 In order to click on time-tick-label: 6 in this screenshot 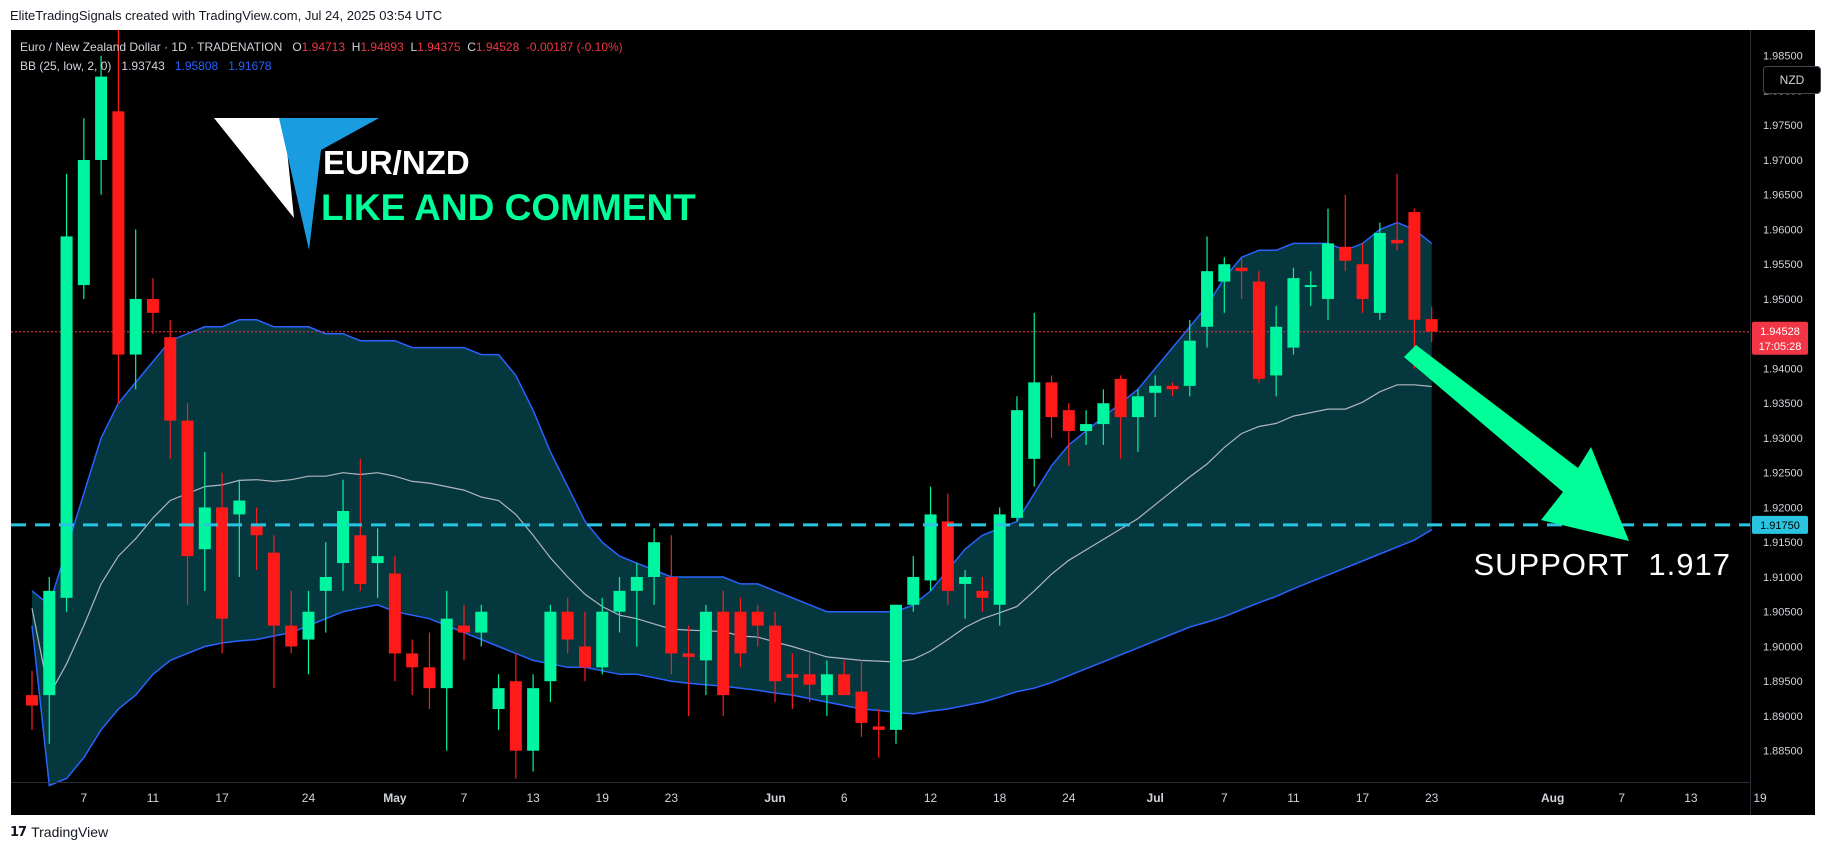, I will do `click(844, 798)`.